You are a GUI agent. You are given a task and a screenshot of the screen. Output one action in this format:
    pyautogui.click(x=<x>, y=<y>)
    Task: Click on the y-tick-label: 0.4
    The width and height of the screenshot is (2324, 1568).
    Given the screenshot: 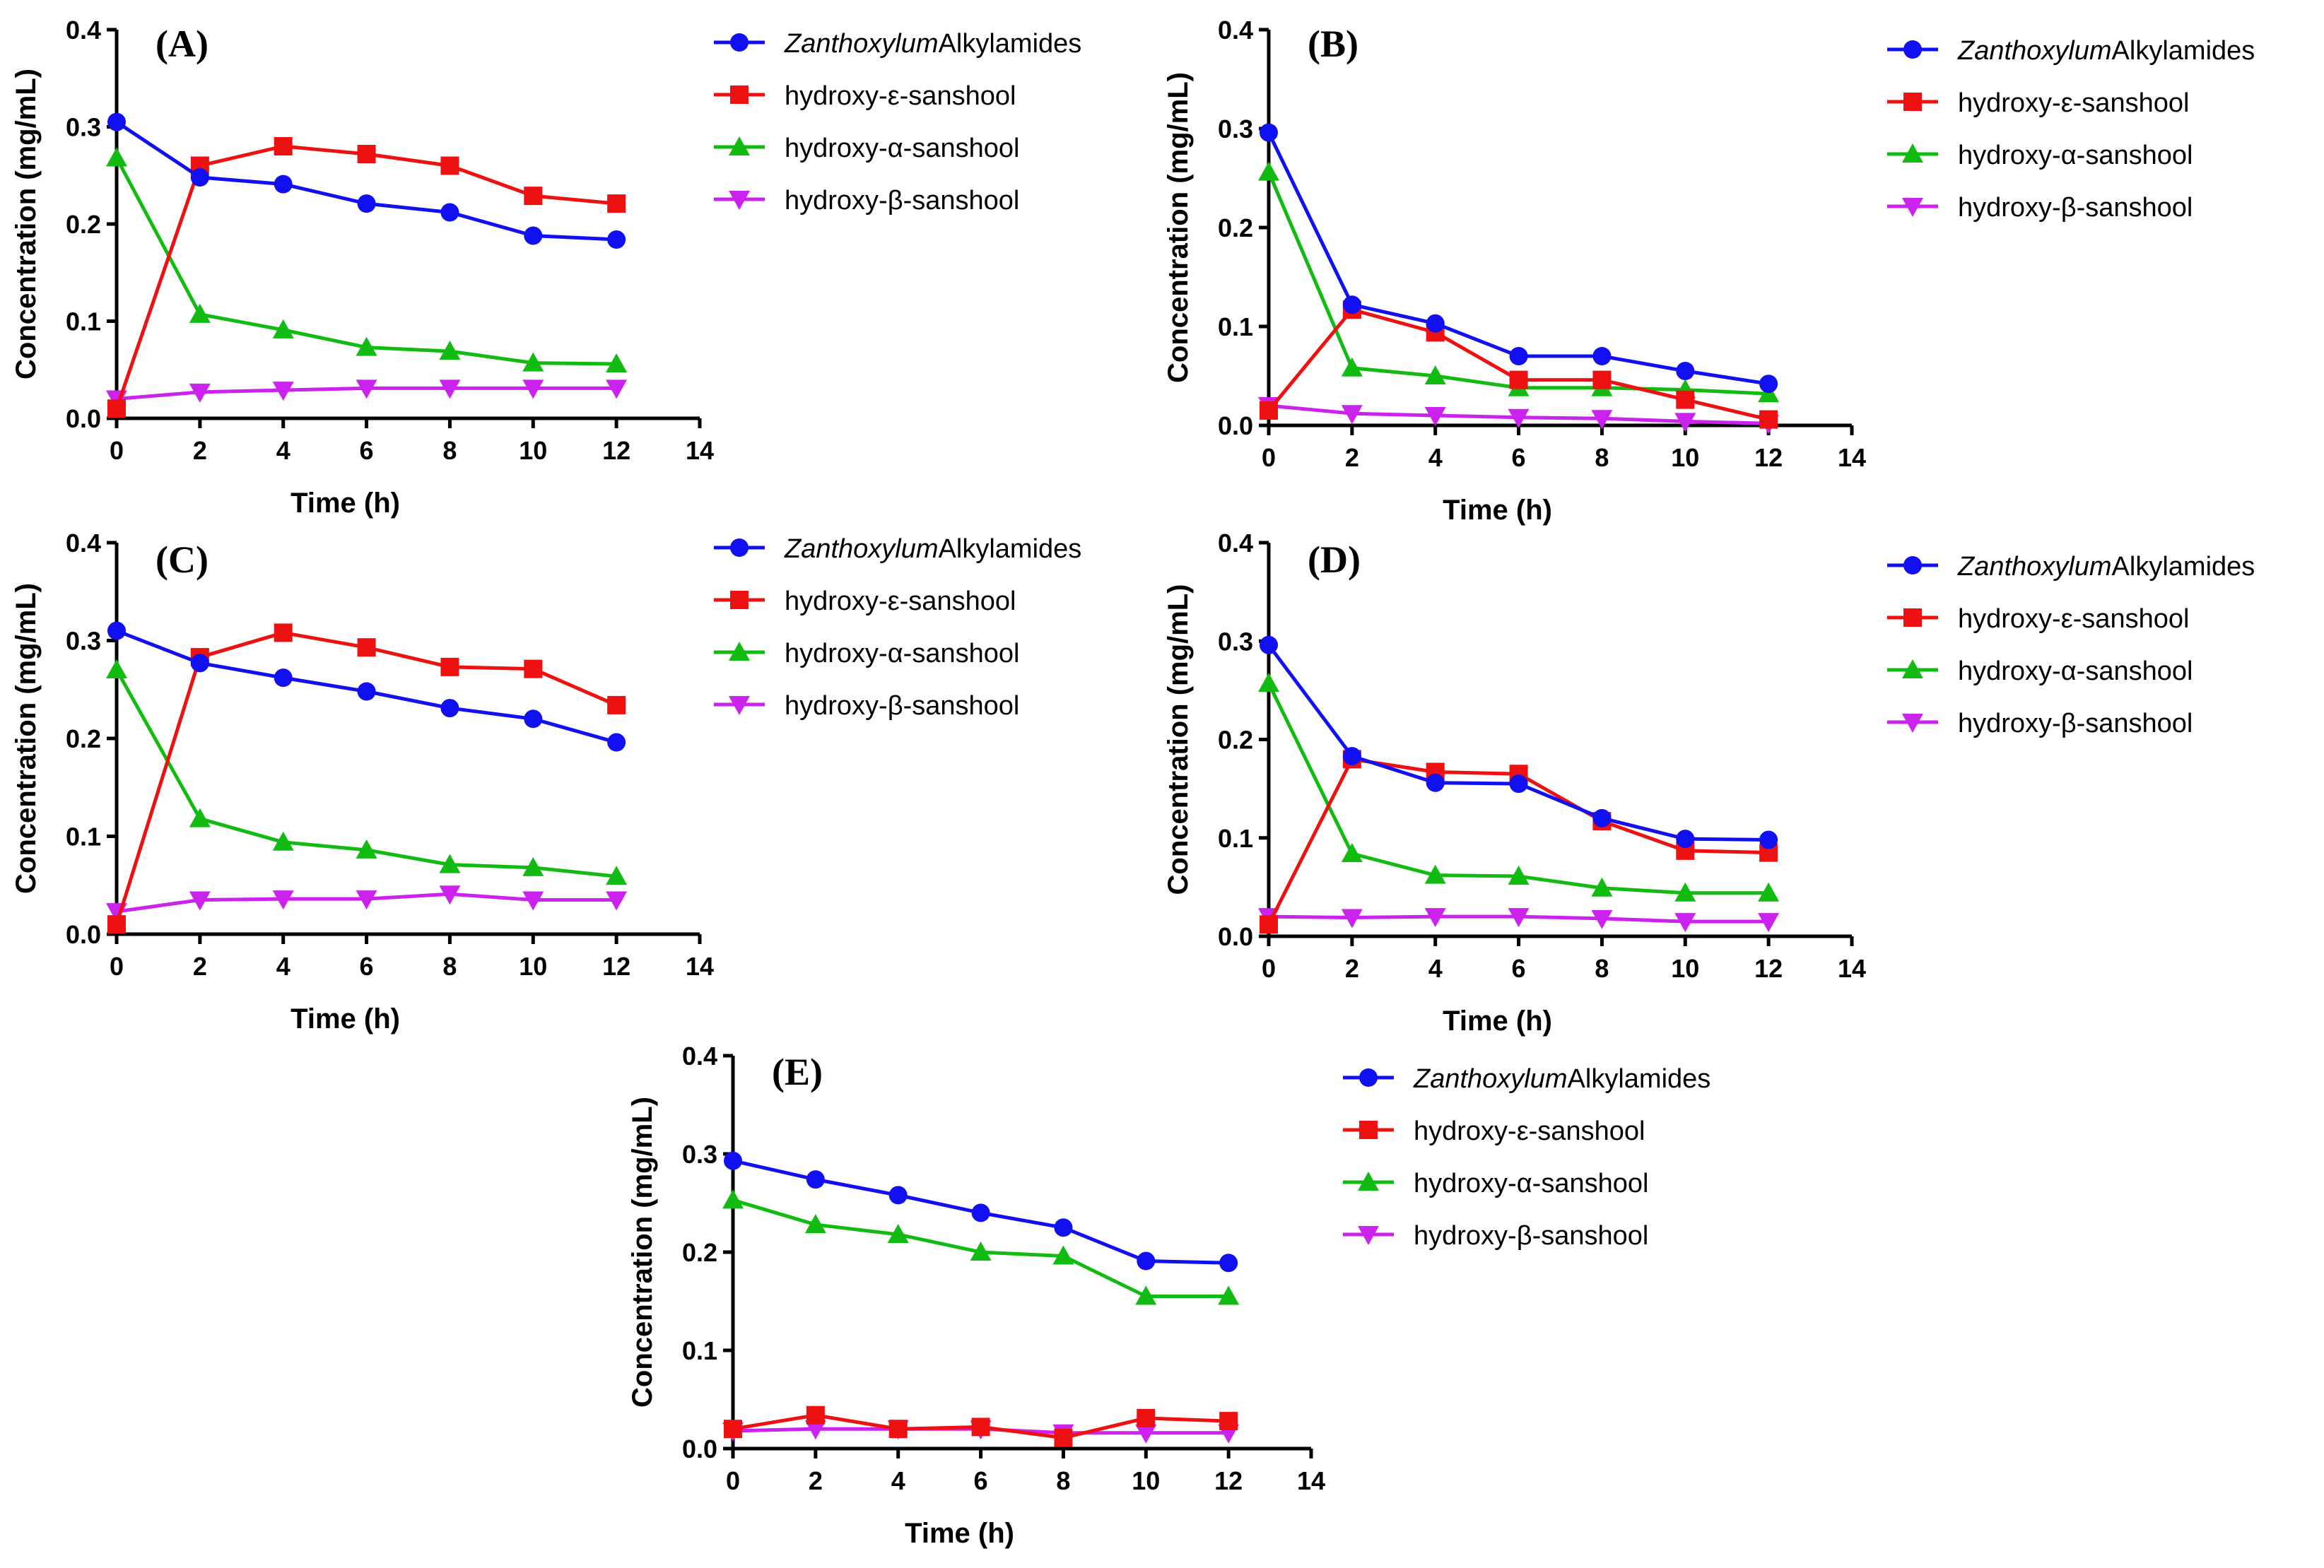 What is the action you would take?
    pyautogui.click(x=1235, y=543)
    